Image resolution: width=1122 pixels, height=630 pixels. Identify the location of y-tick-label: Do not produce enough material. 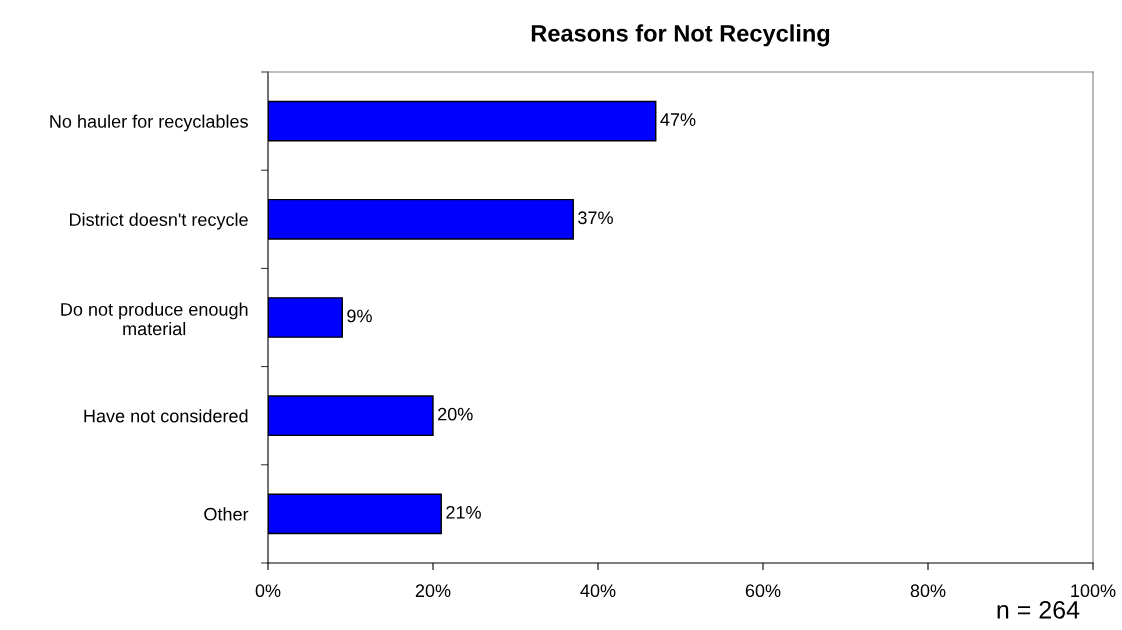
(154, 319).